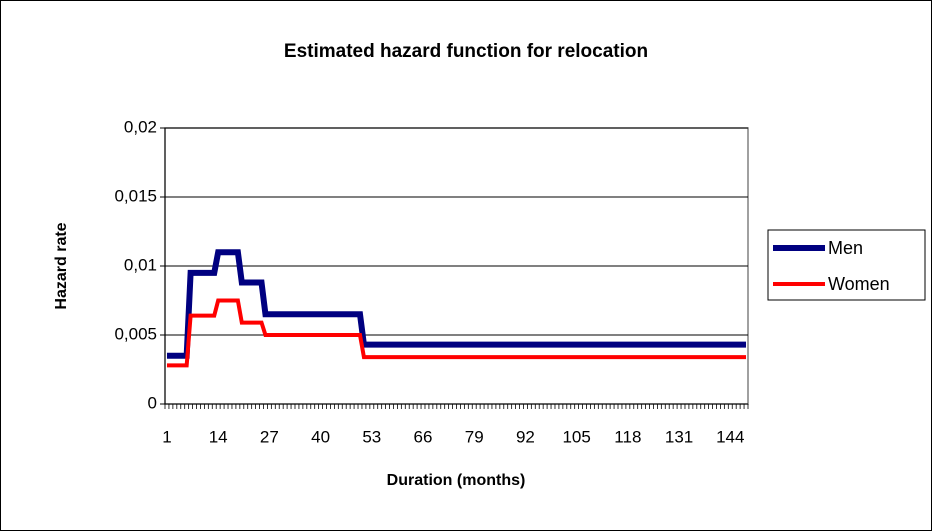 The height and width of the screenshot is (532, 933). I want to click on x-tick-label: 53, so click(371, 436).